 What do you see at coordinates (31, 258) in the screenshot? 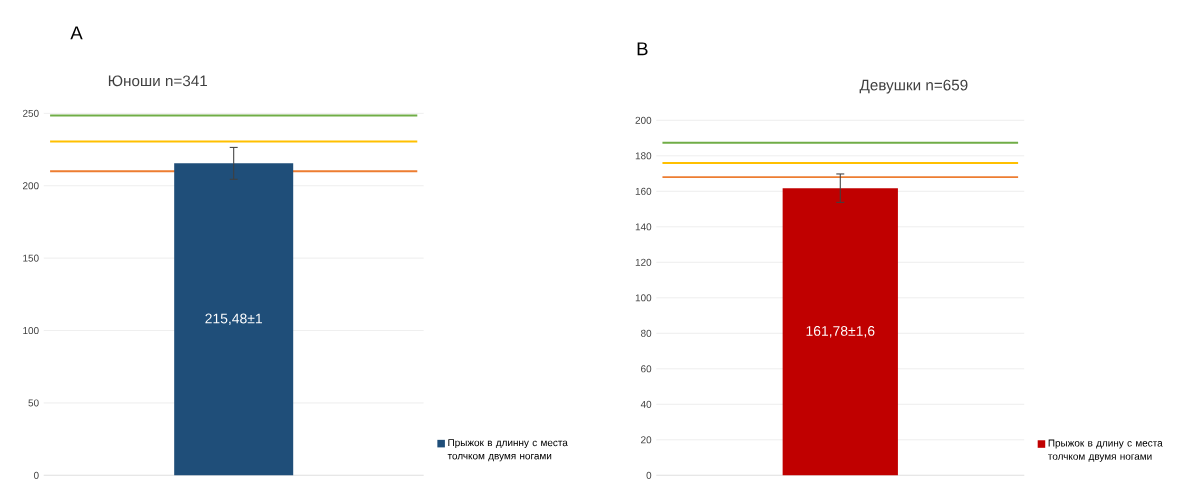
I see `y-tick-label: 150` at bounding box center [31, 258].